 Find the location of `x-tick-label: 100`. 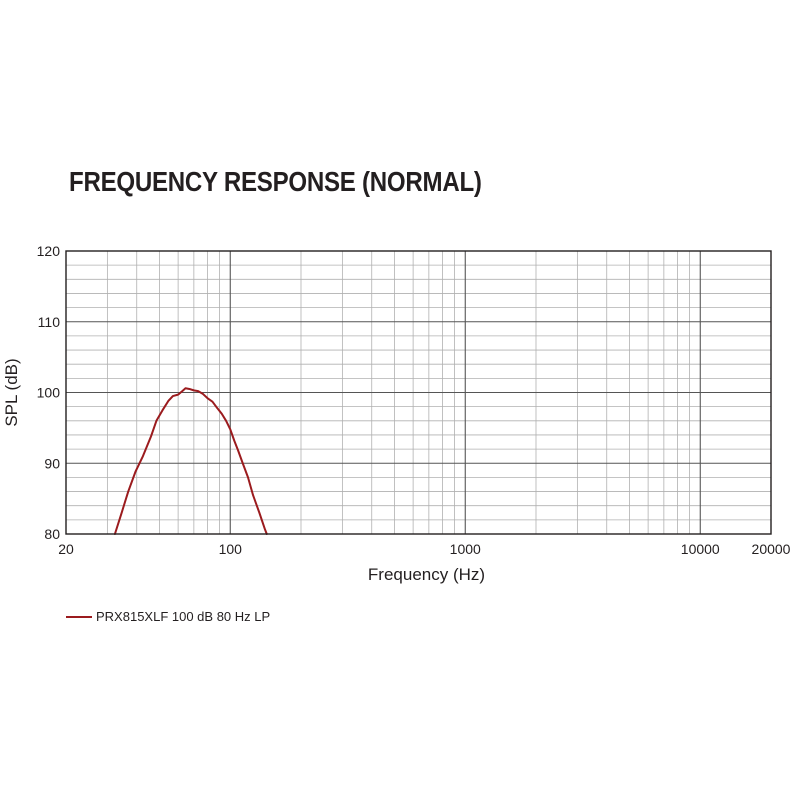

x-tick-label: 100 is located at coordinates (231, 549).